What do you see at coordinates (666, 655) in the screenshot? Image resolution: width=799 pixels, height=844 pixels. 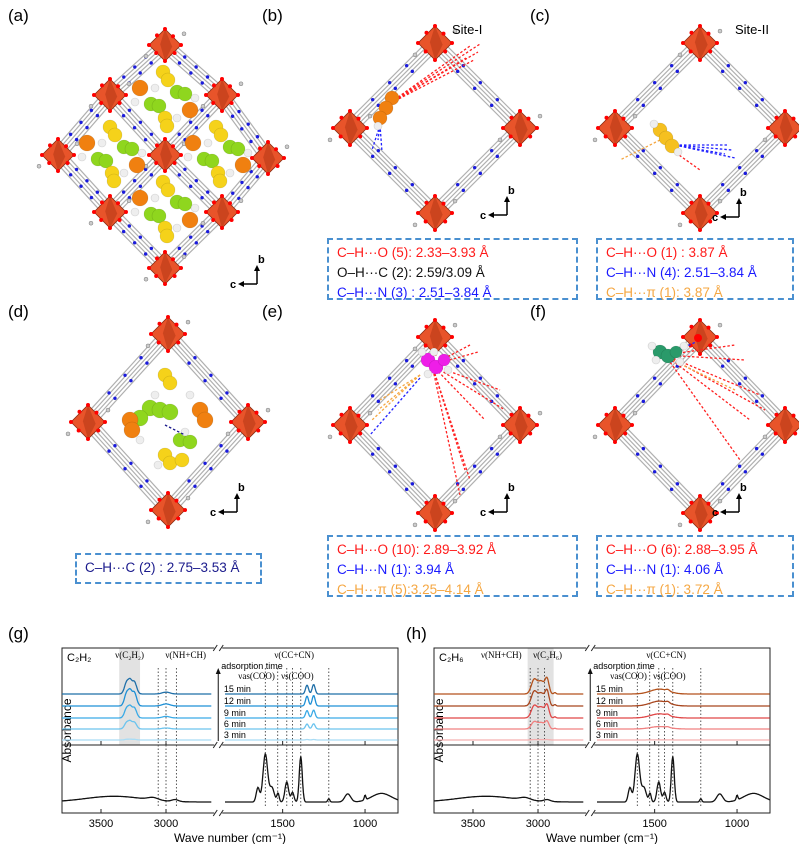 I see `band-annotation: ν(CC+CN)` at bounding box center [666, 655].